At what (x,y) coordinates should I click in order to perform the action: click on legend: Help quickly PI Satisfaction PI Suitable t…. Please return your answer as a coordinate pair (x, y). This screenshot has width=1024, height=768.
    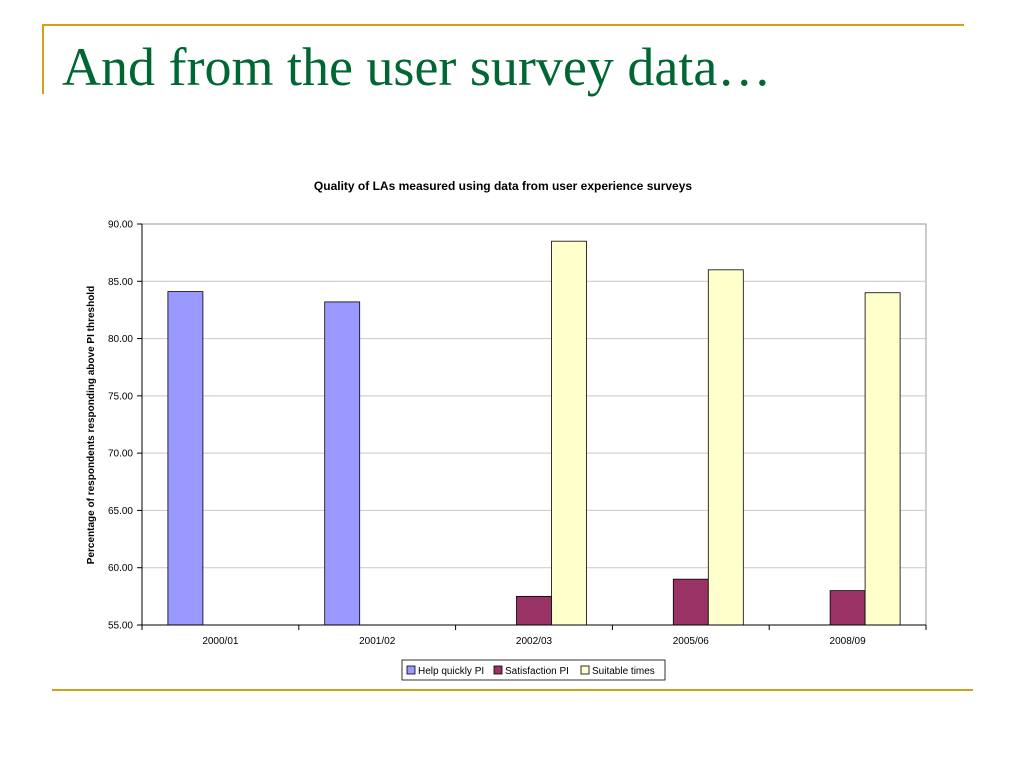
    Looking at the image, I should click on (533, 670).